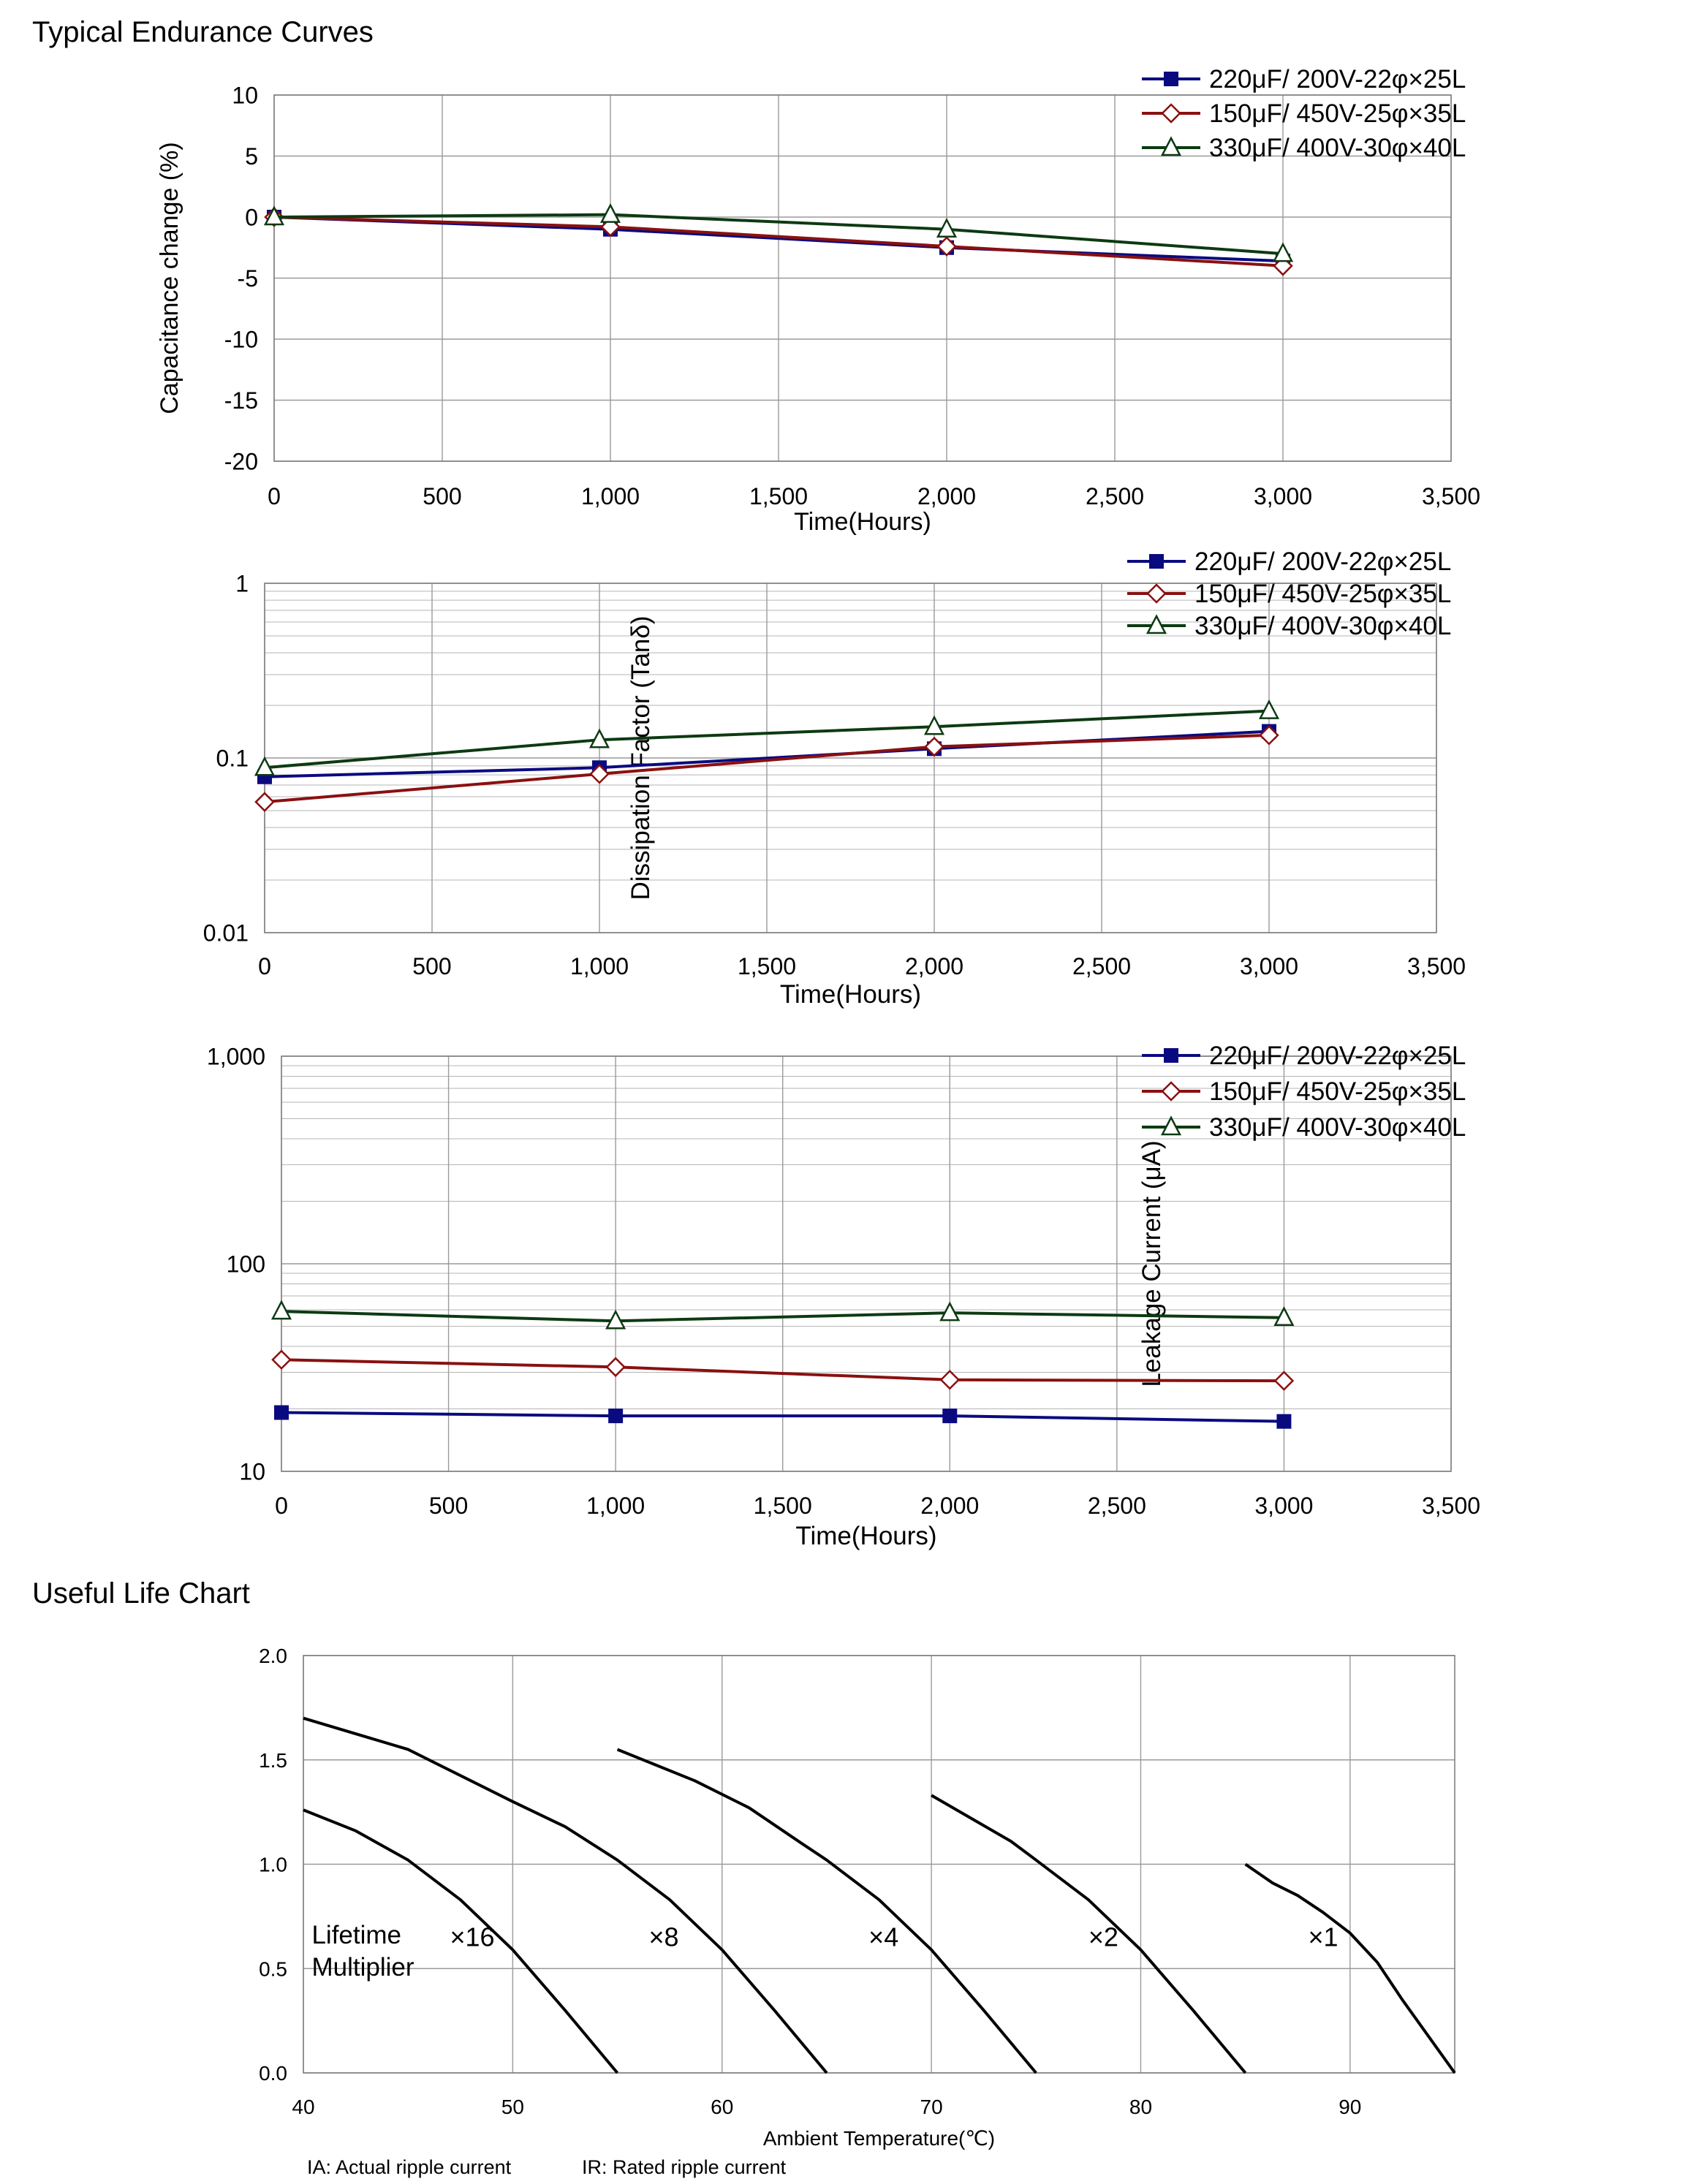 Image resolution: width=1685 pixels, height=2184 pixels. Describe the element at coordinates (512, 2107) in the screenshot. I see `x-tick-label: 50` at that location.